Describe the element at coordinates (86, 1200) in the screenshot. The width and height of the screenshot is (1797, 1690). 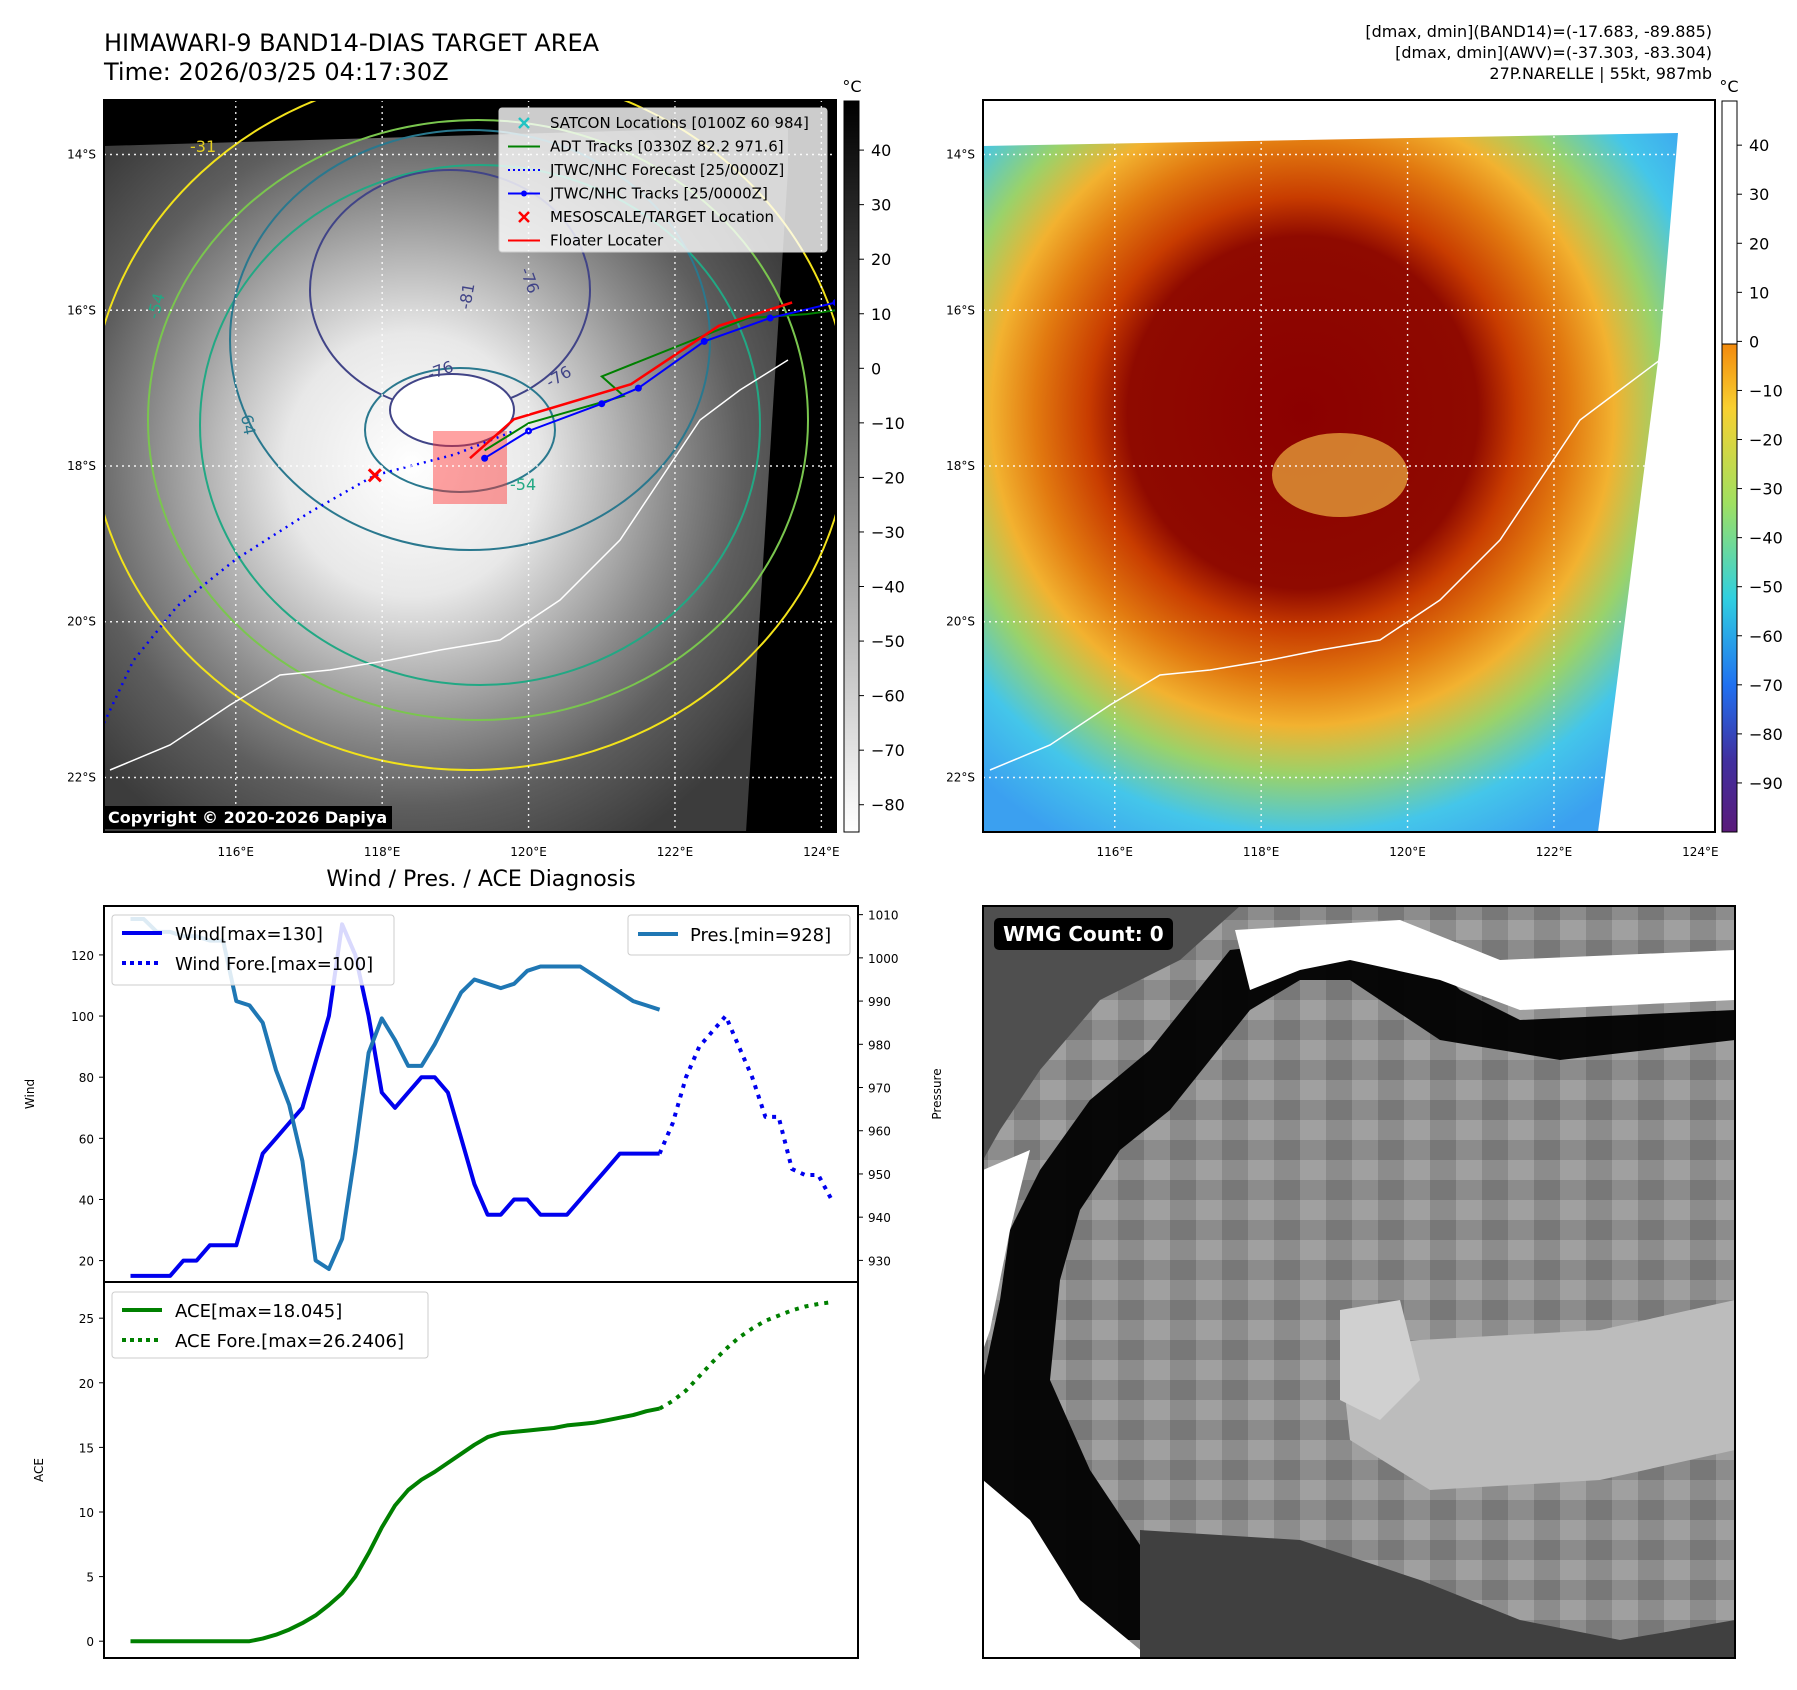
I see `y-tick-label: 40` at that location.